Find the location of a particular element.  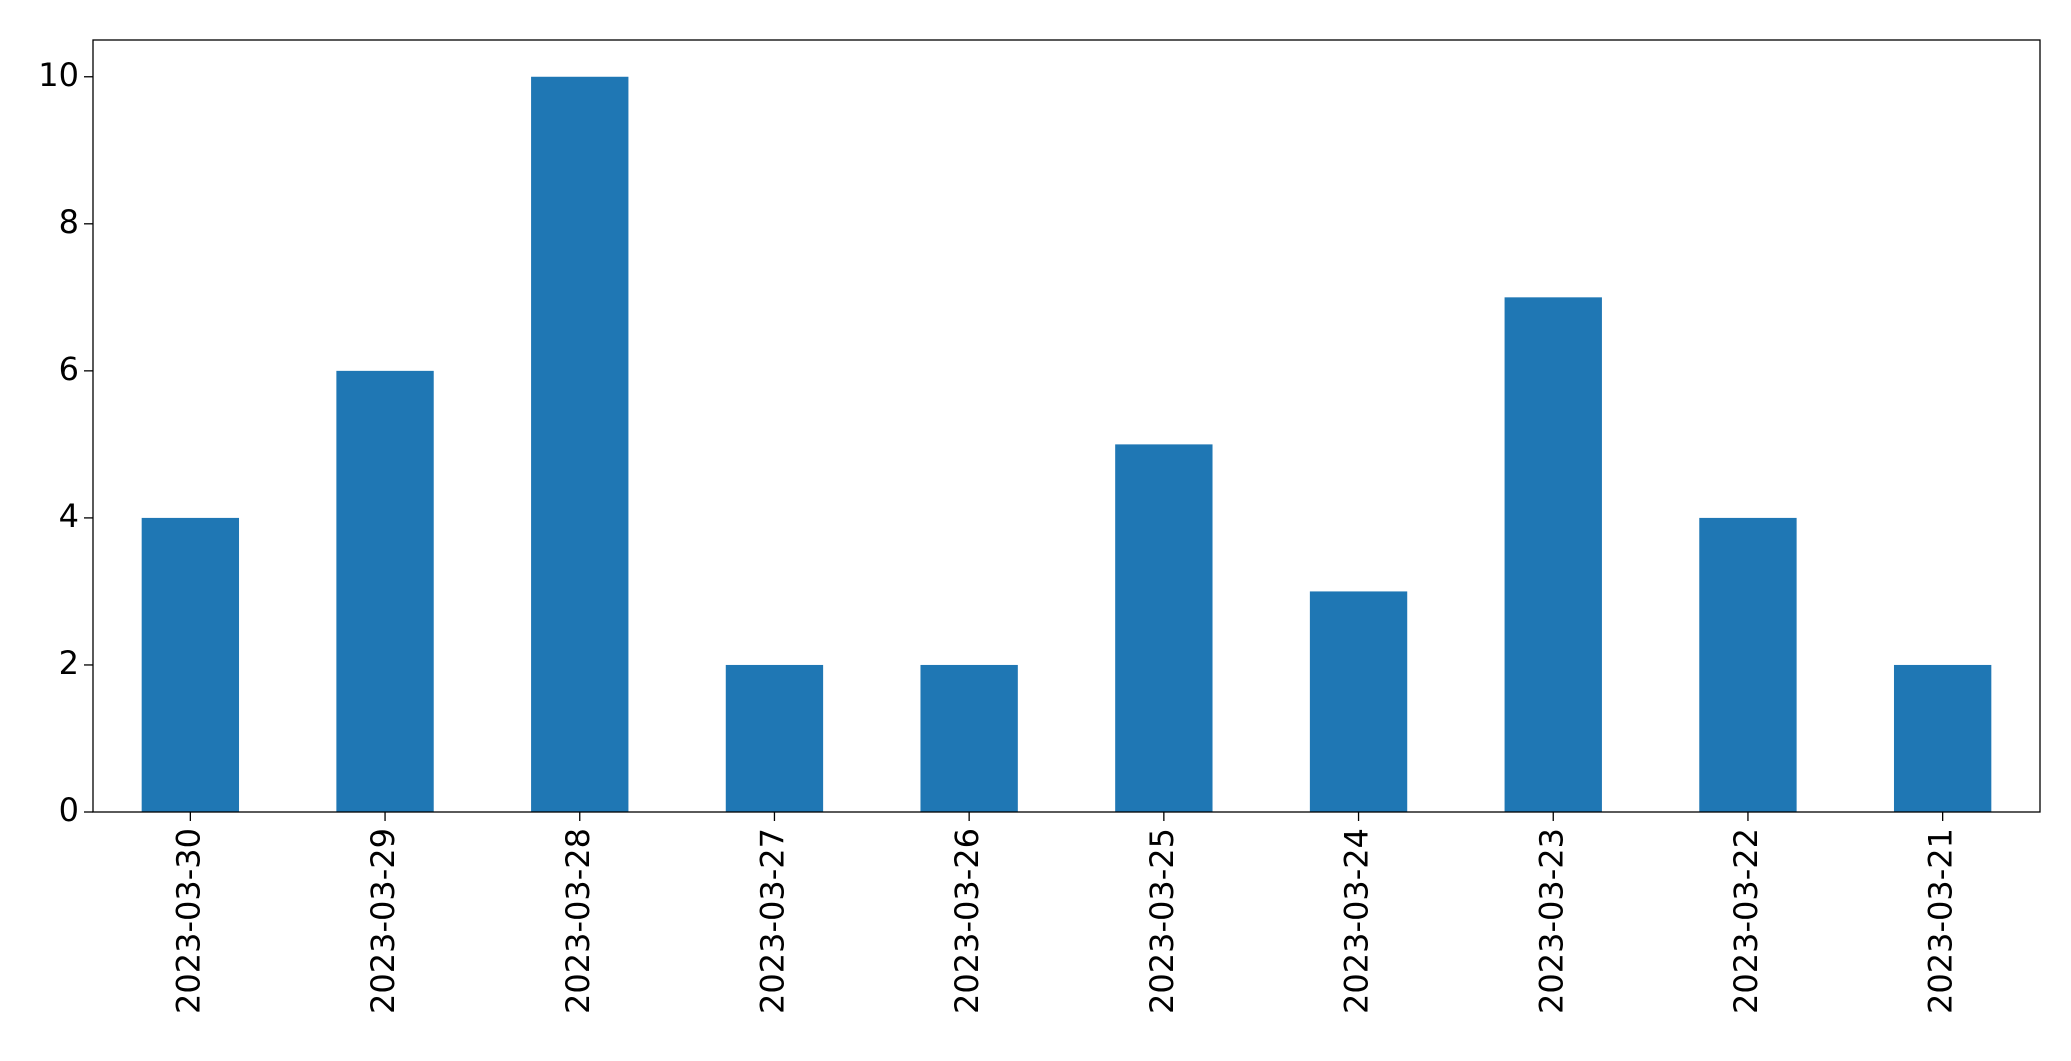

x-tick-label: 2023-03-28 is located at coordinates (578, 921).